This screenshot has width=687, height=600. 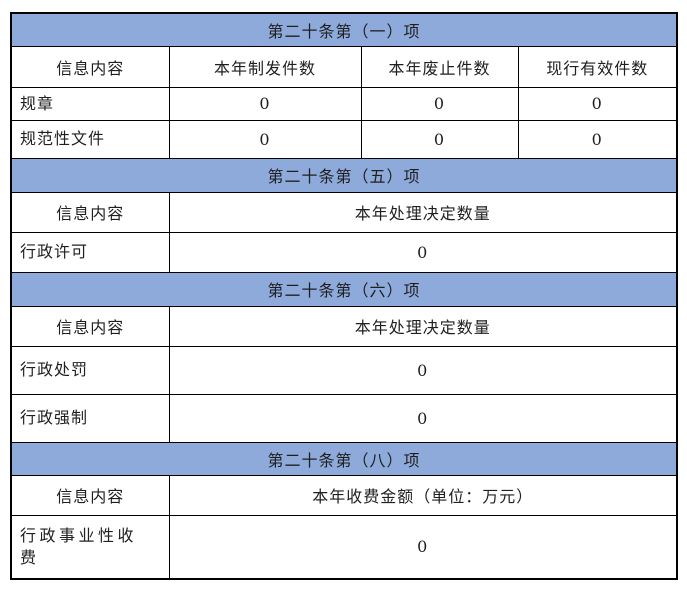 What do you see at coordinates (90, 547) in the screenshot?
I see `row-label-cell: 行政事业性收费` at bounding box center [90, 547].